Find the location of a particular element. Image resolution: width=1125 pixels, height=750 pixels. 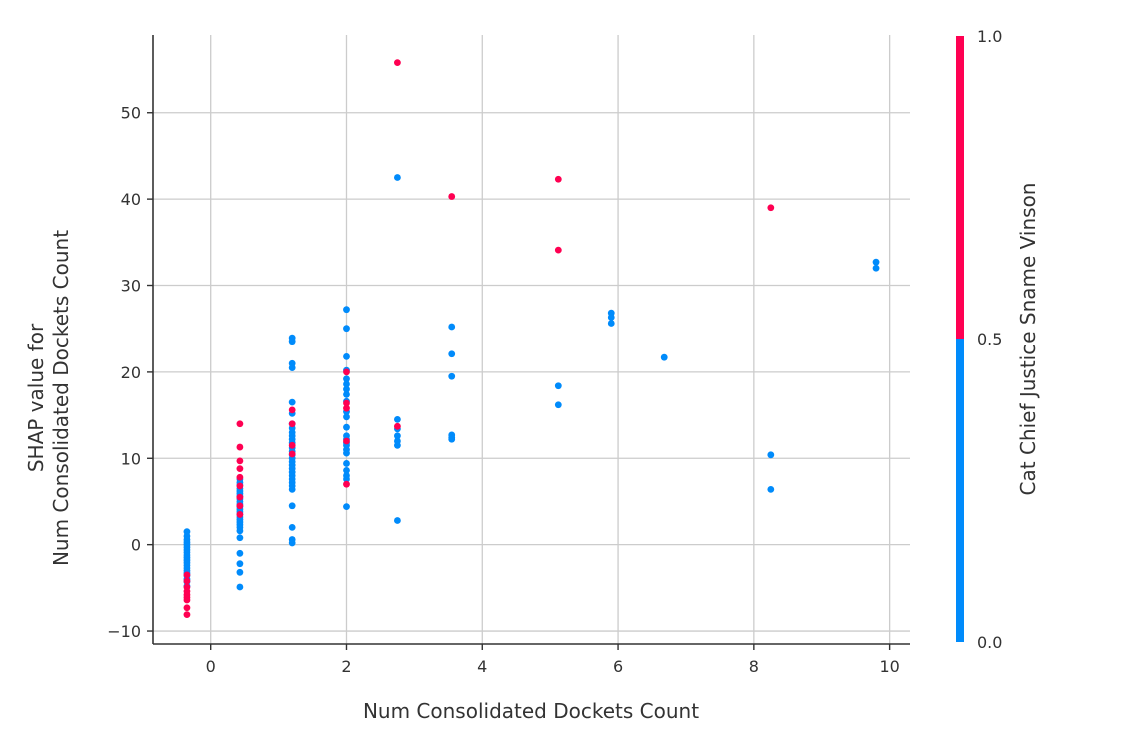

y-tick-label: 40 is located at coordinates (131, 199).